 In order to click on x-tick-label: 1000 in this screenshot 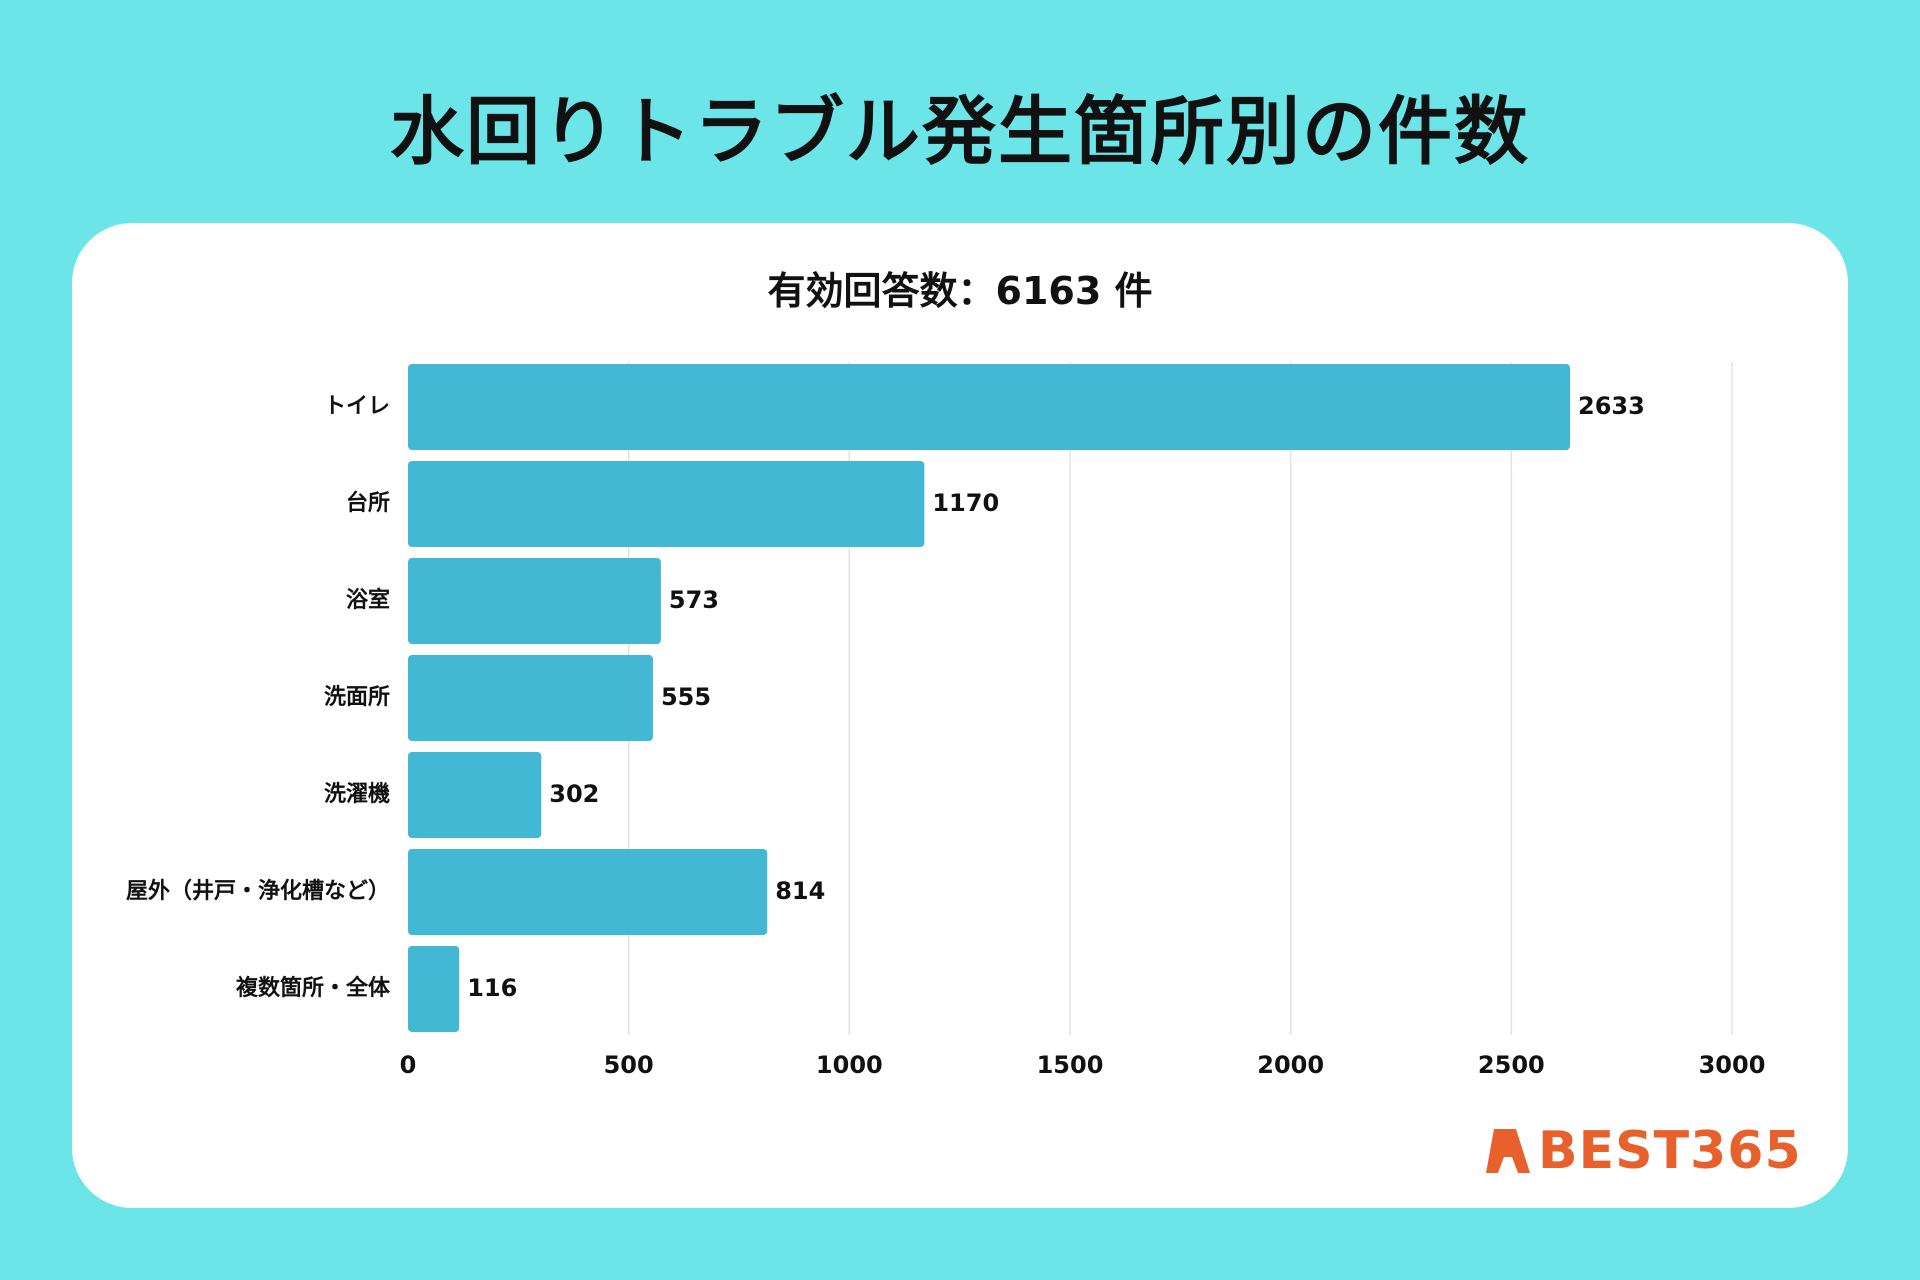, I will do `click(849, 1065)`.